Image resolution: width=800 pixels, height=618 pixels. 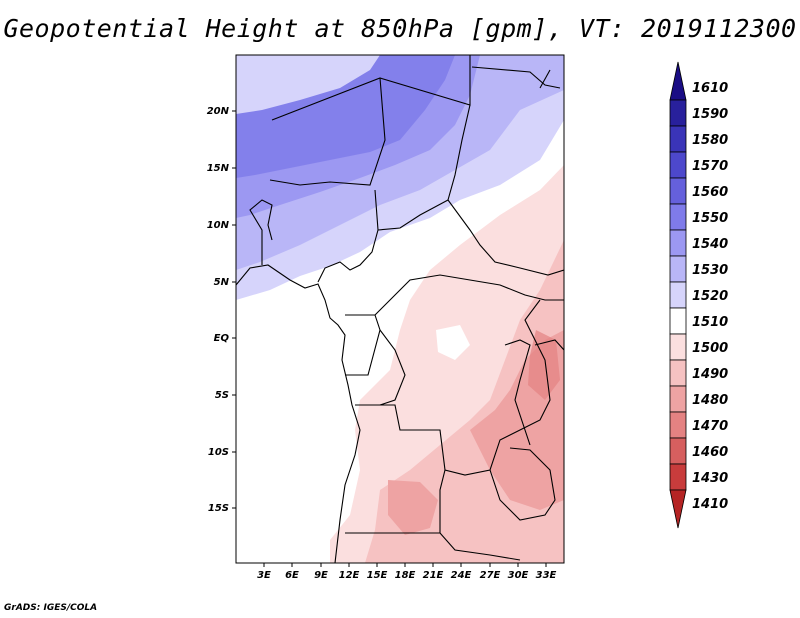 I want to click on lat-label: 5N, so click(x=222, y=282).